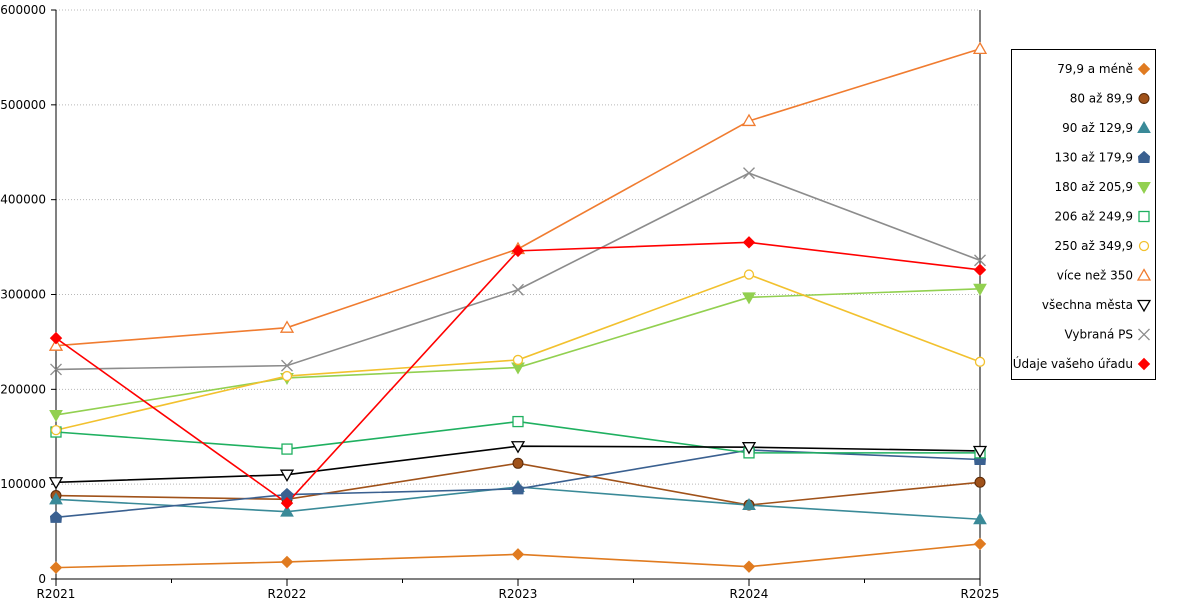 This screenshot has height=600, width=1200. I want to click on legend-label: 206 až 249,9, so click(1093, 217).